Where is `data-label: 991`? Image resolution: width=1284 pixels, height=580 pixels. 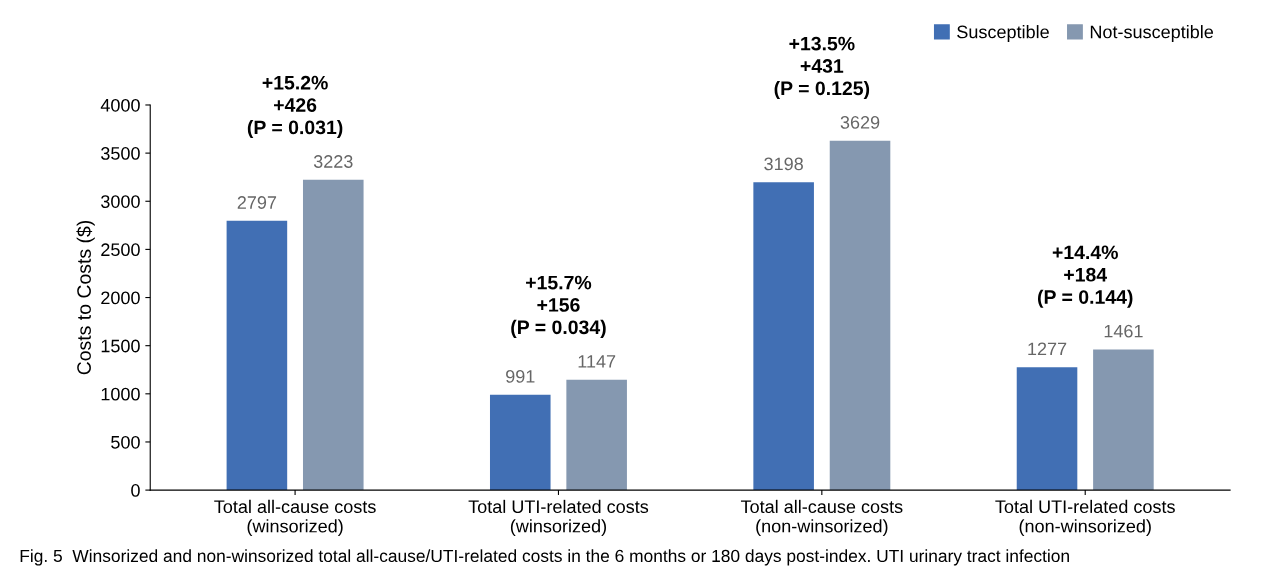
data-label: 991 is located at coordinates (520, 376).